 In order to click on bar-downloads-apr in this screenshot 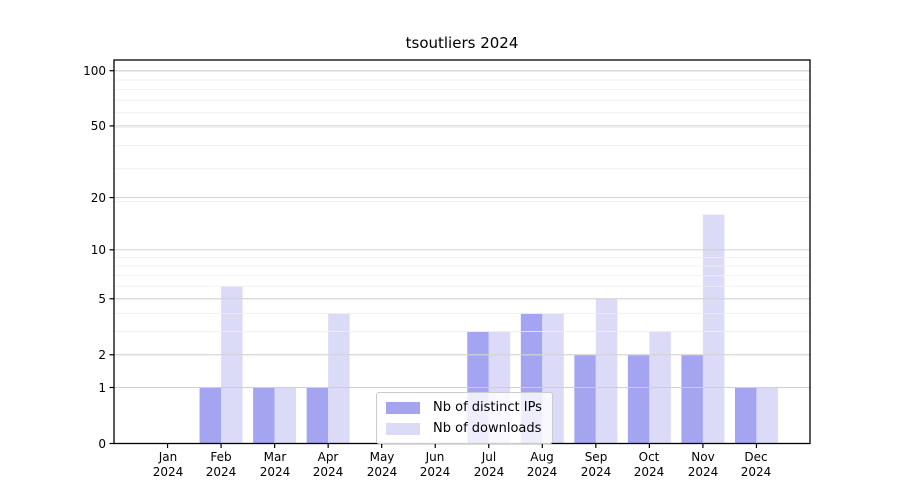, I will do `click(339, 378)`.